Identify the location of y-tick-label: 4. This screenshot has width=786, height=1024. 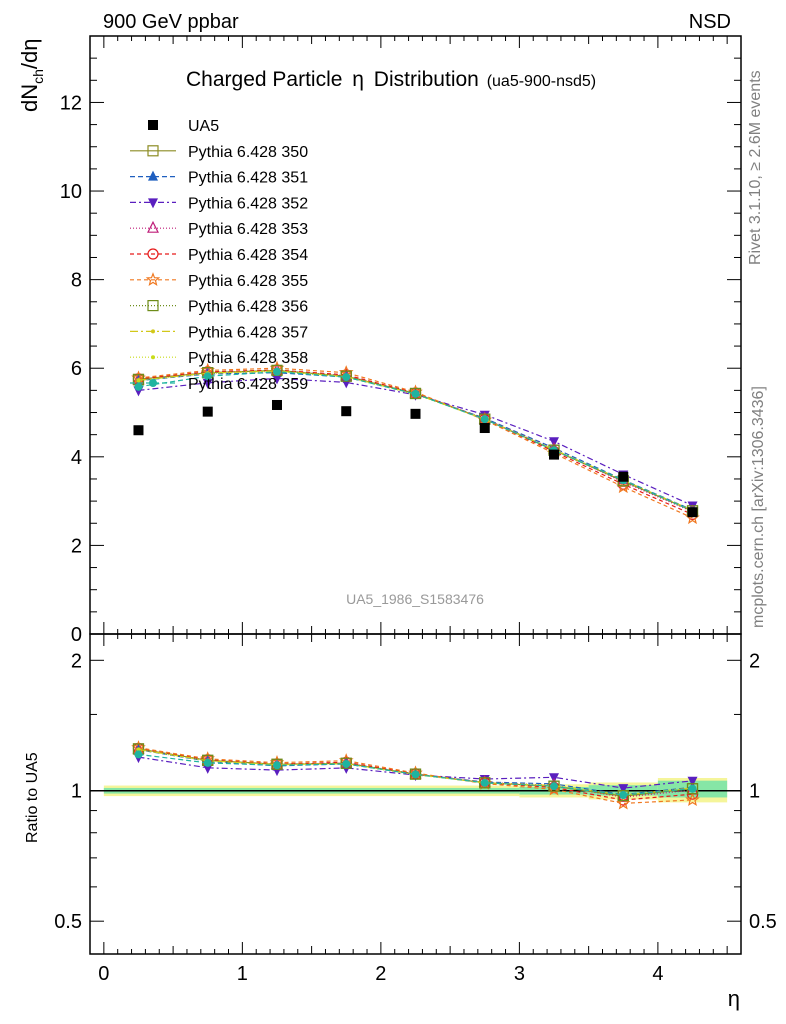
(76, 458).